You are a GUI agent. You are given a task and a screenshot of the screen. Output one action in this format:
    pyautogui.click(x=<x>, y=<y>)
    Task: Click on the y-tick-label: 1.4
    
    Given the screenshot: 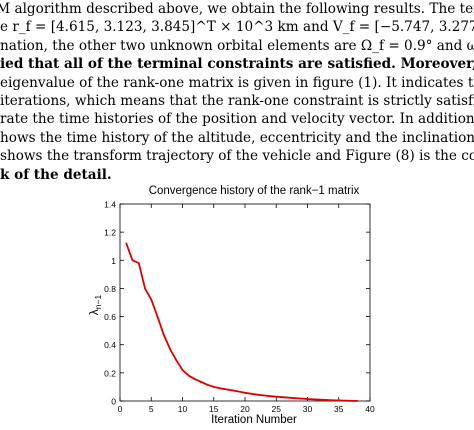 What is the action you would take?
    pyautogui.click(x=110, y=205)
    